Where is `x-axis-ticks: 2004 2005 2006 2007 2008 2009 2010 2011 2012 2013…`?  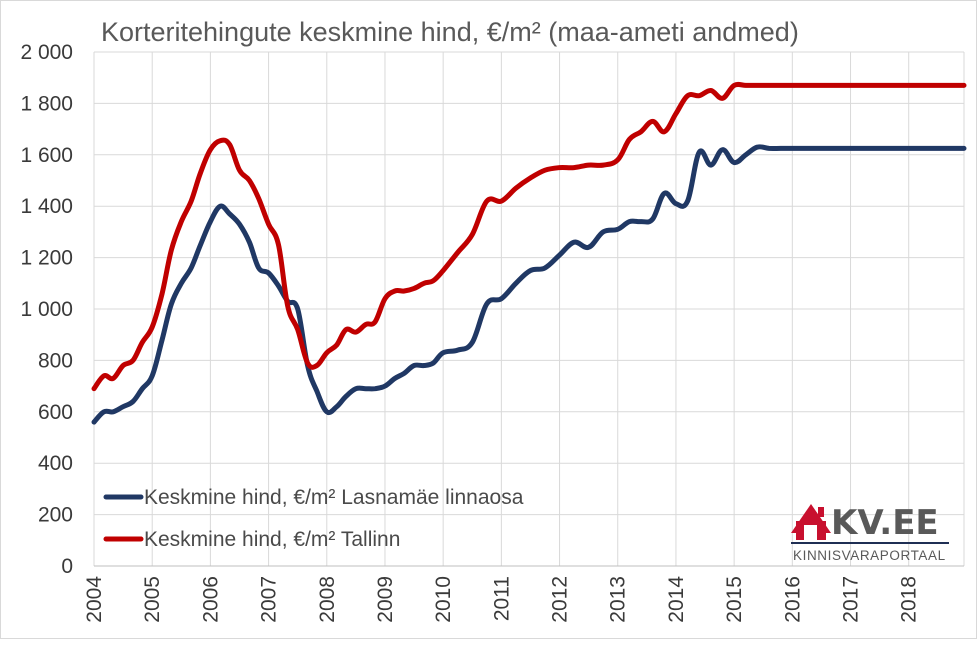
x-axis-ticks: 2004 2005 2006 2007 2008 2009 2010 2011 2012 2013… is located at coordinates (502, 599).